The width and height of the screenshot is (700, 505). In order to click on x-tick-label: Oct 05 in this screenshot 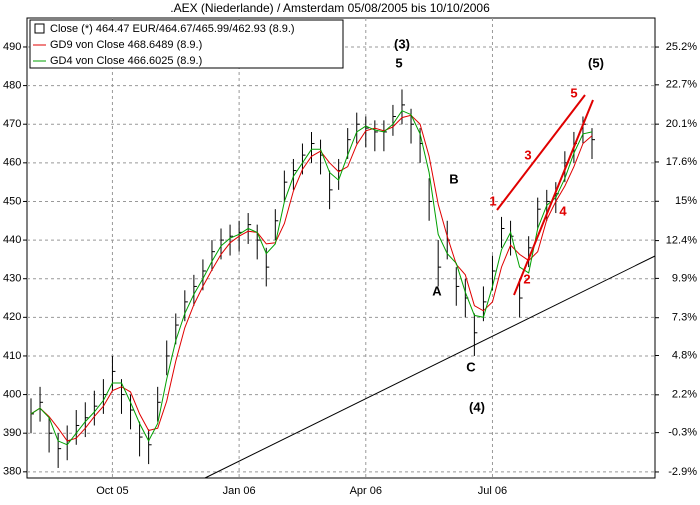, I will do `click(112, 491)`.